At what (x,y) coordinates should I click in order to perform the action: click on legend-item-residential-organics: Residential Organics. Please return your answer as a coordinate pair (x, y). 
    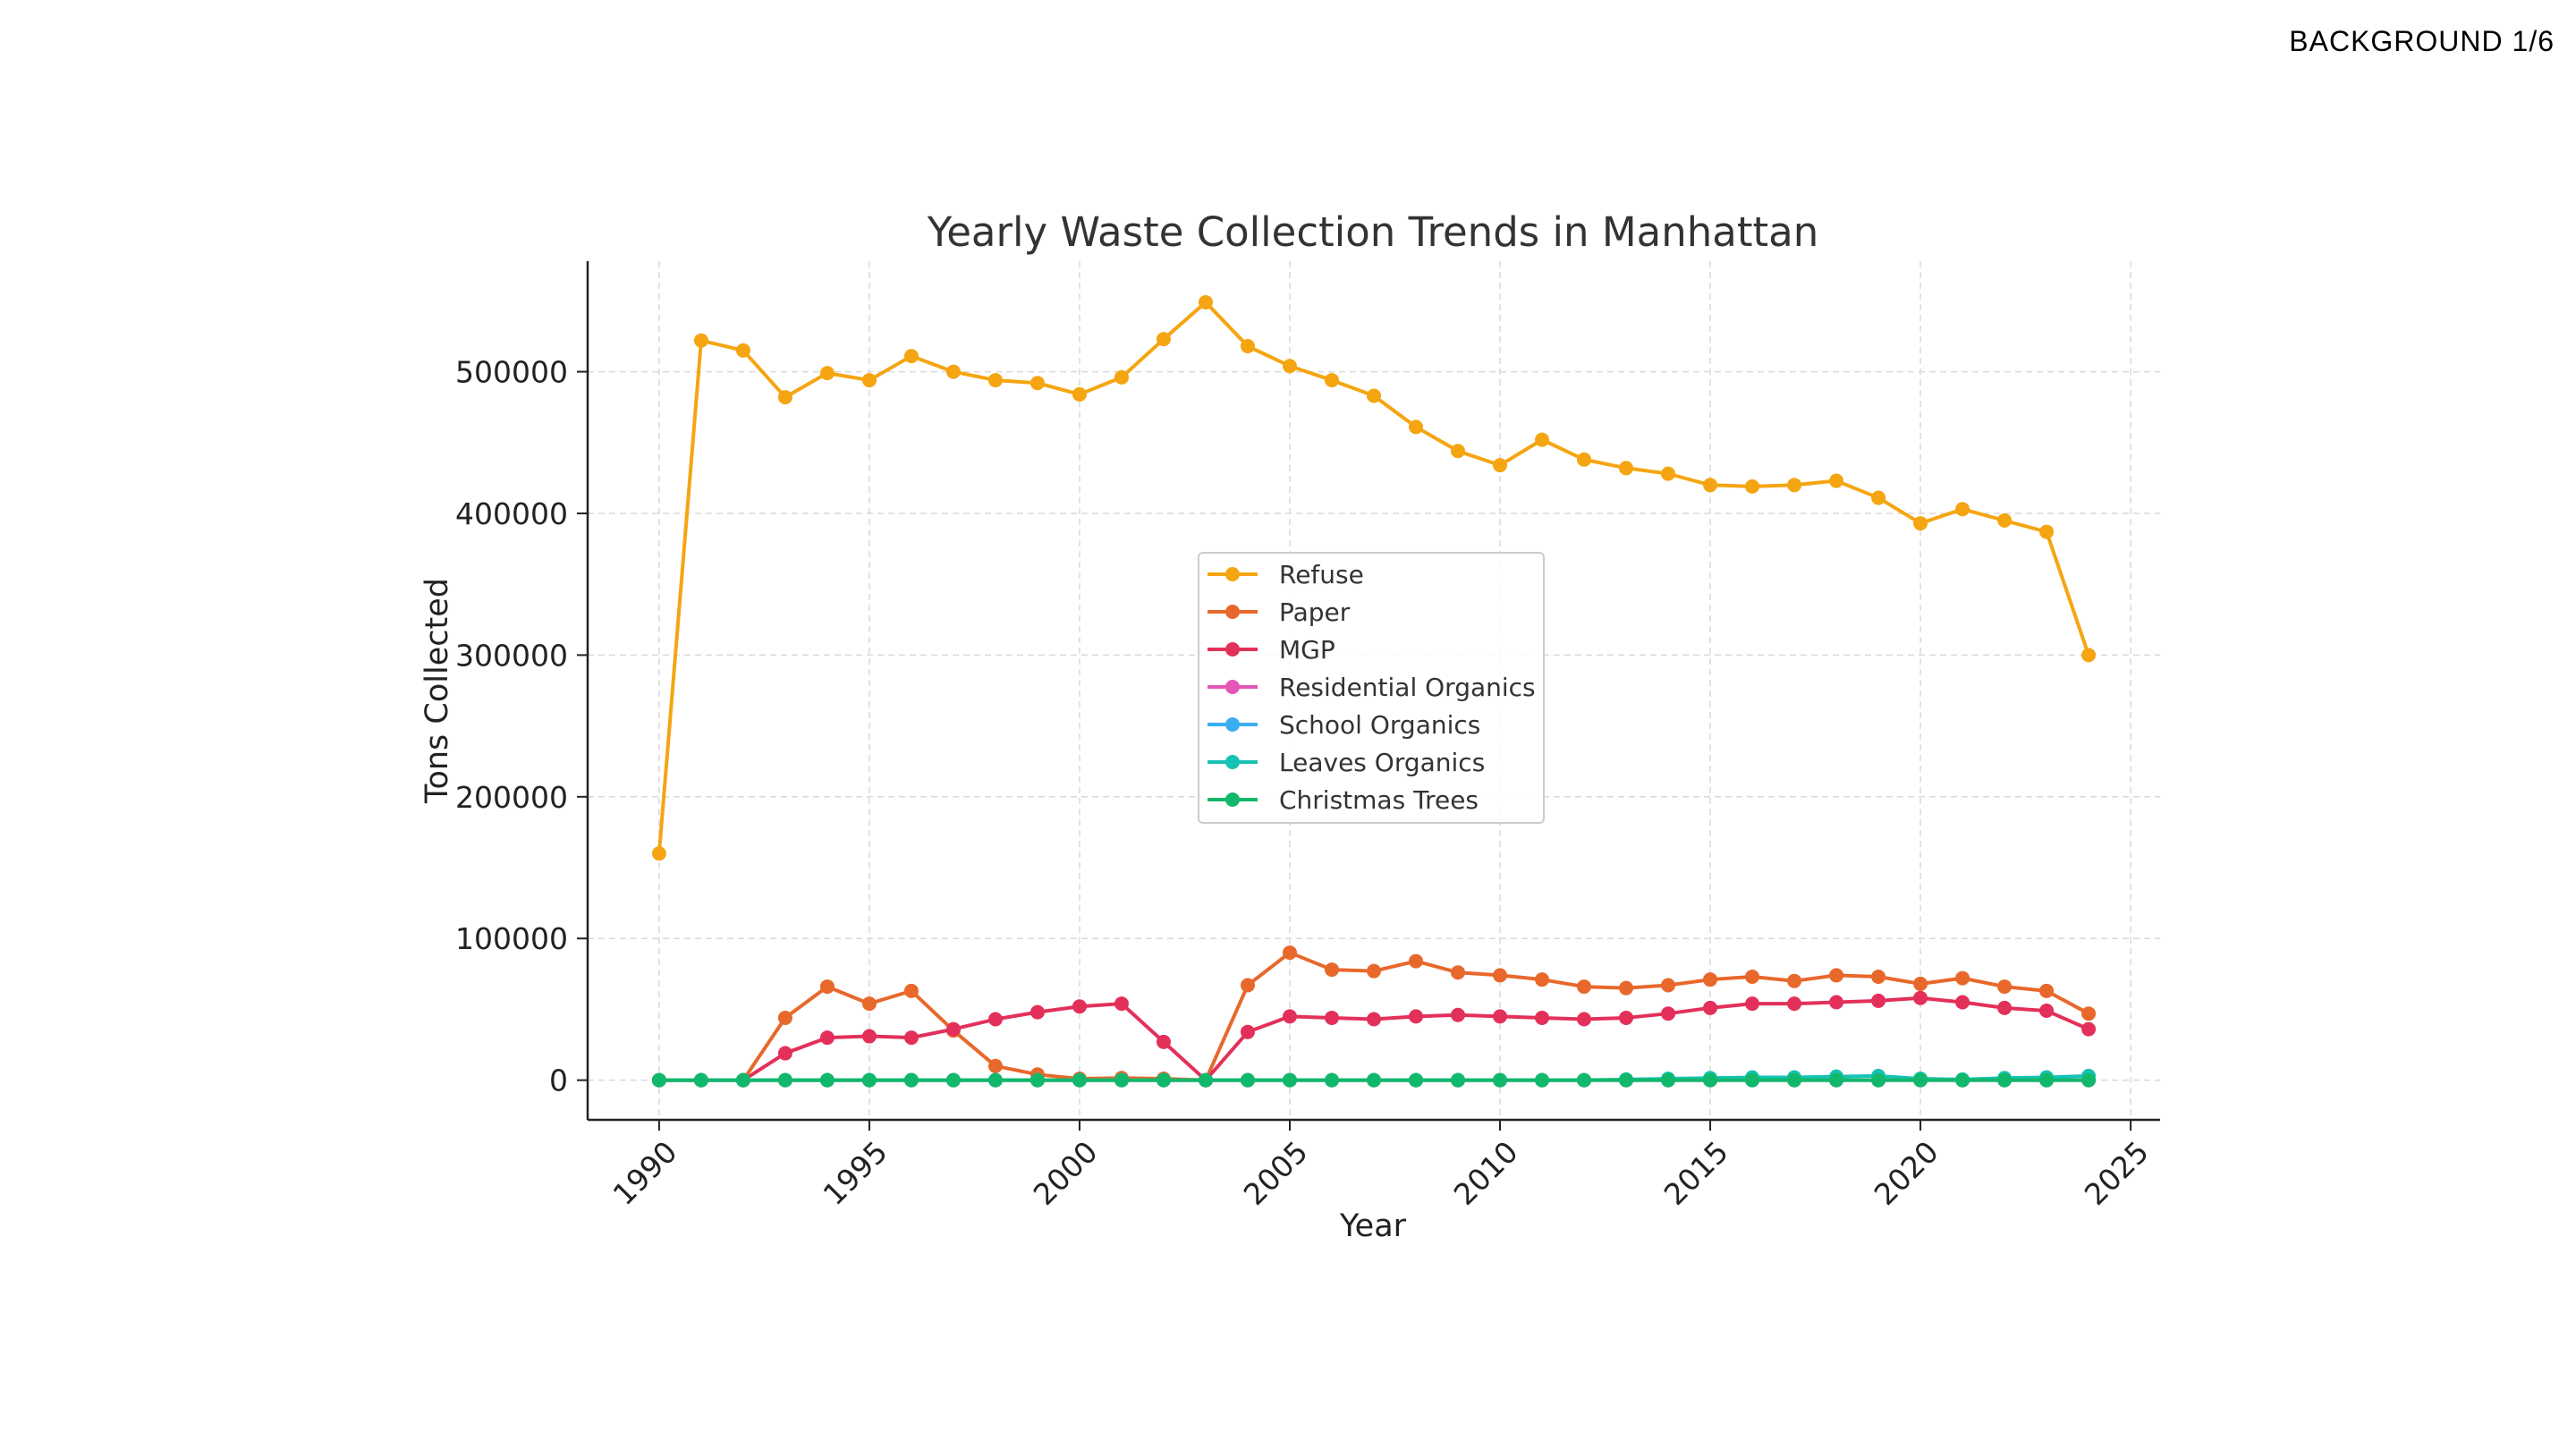
    Looking at the image, I should click on (1372, 687).